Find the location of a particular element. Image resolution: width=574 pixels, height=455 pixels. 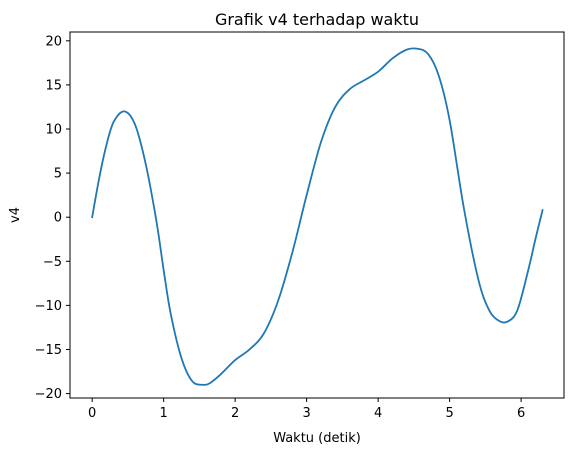

x-axis-ticks: 0 1 2 3 4 5 6 is located at coordinates (306, 409).